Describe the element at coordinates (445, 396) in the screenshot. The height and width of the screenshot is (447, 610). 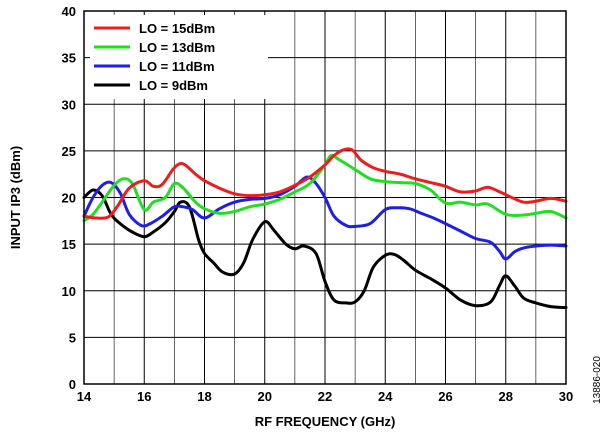
I see `x-tick-label: 26` at that location.